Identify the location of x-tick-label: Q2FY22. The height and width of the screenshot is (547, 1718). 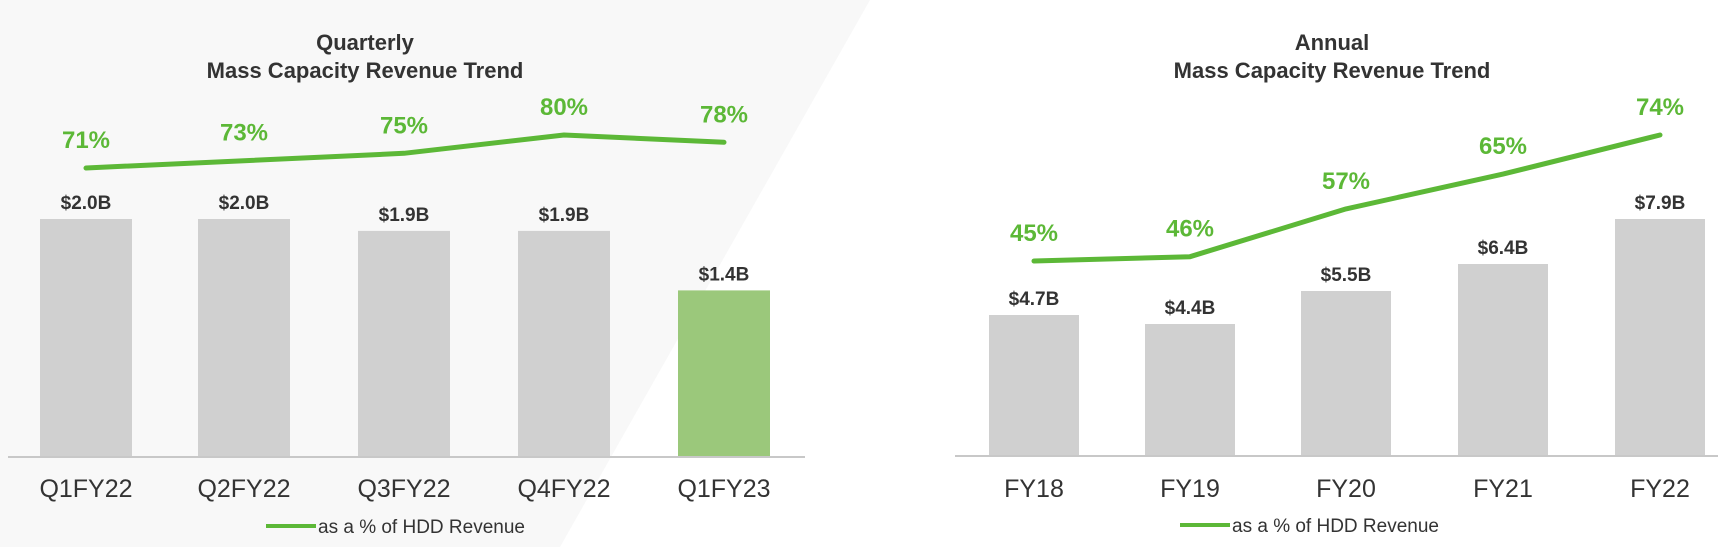
(243, 489).